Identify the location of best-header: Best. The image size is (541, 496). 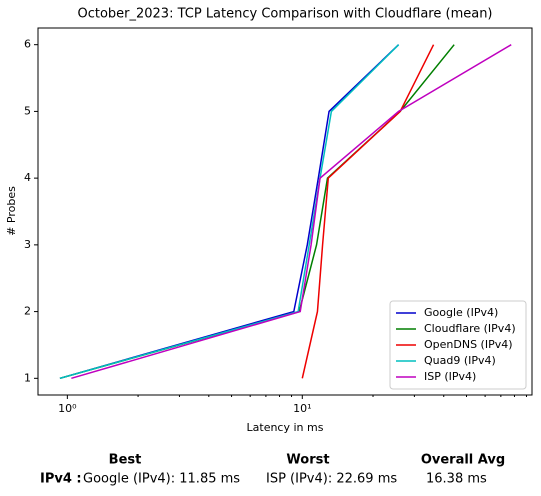
(125, 460).